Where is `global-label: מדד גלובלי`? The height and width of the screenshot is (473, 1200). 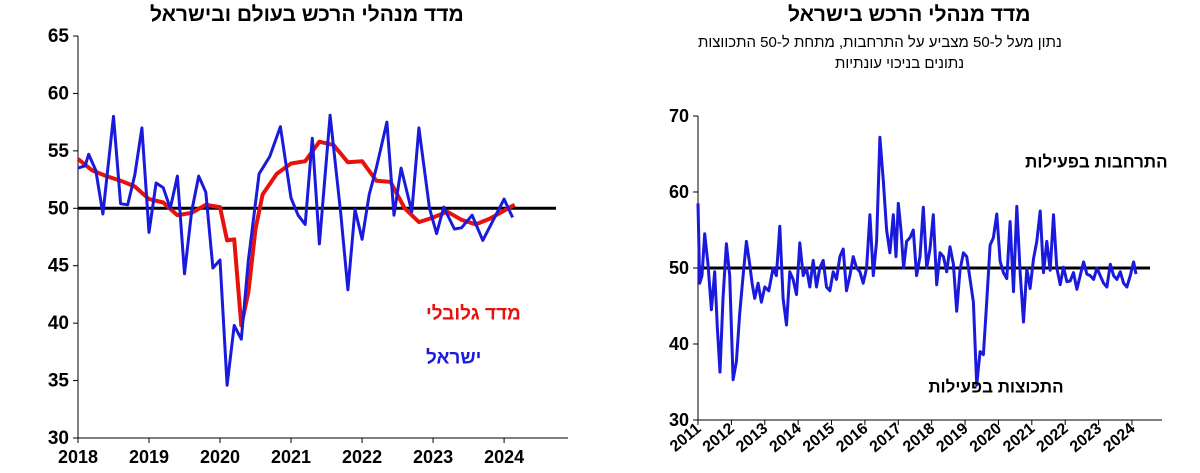 global-label: מדד גלובלי is located at coordinates (473, 314).